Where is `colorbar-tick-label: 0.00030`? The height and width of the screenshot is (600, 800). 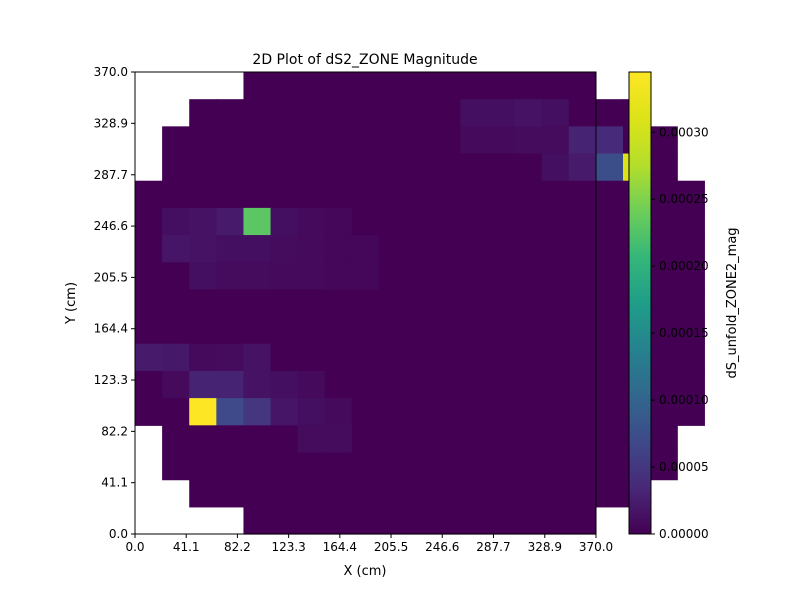
colorbar-tick-label: 0.00030 is located at coordinates (684, 132).